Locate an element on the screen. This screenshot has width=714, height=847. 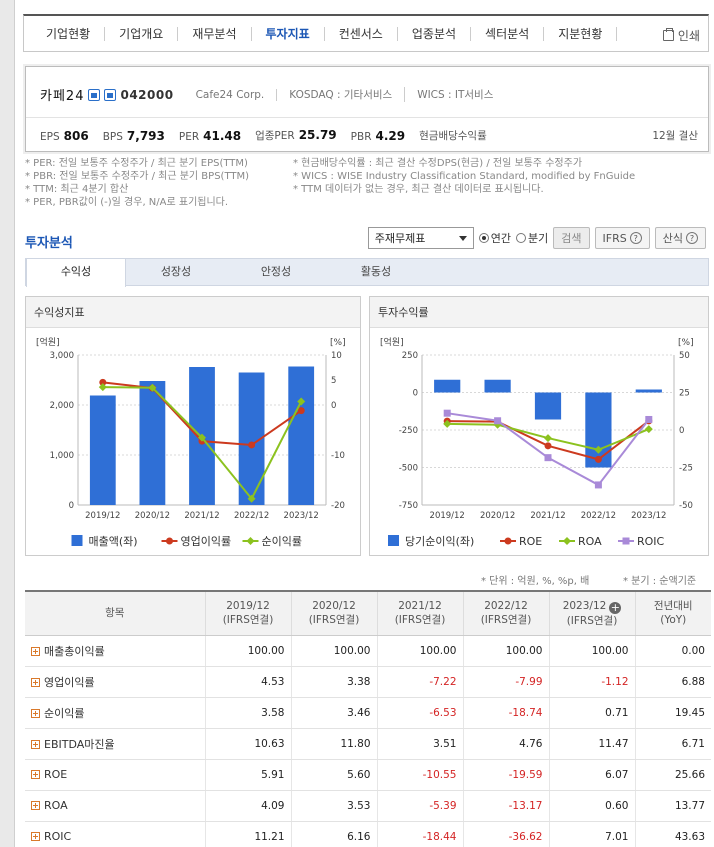
y-tick-label: -750 is located at coordinates (408, 506).